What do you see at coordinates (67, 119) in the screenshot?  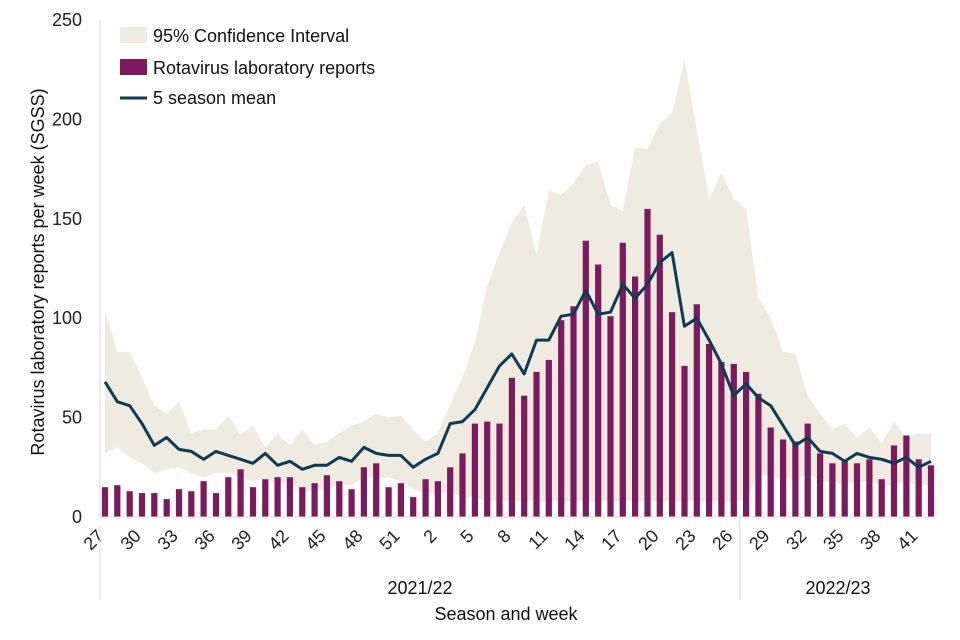 I see `y-tick-label: 200` at bounding box center [67, 119].